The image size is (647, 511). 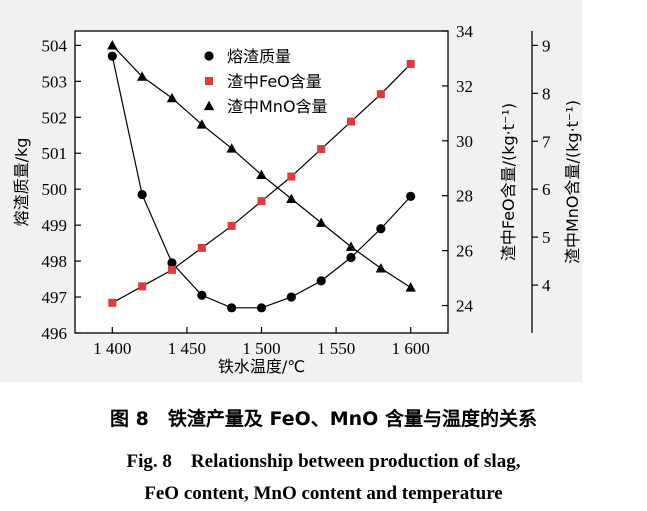 I want to click on left-axis-tick-label: 501, so click(x=55, y=153).